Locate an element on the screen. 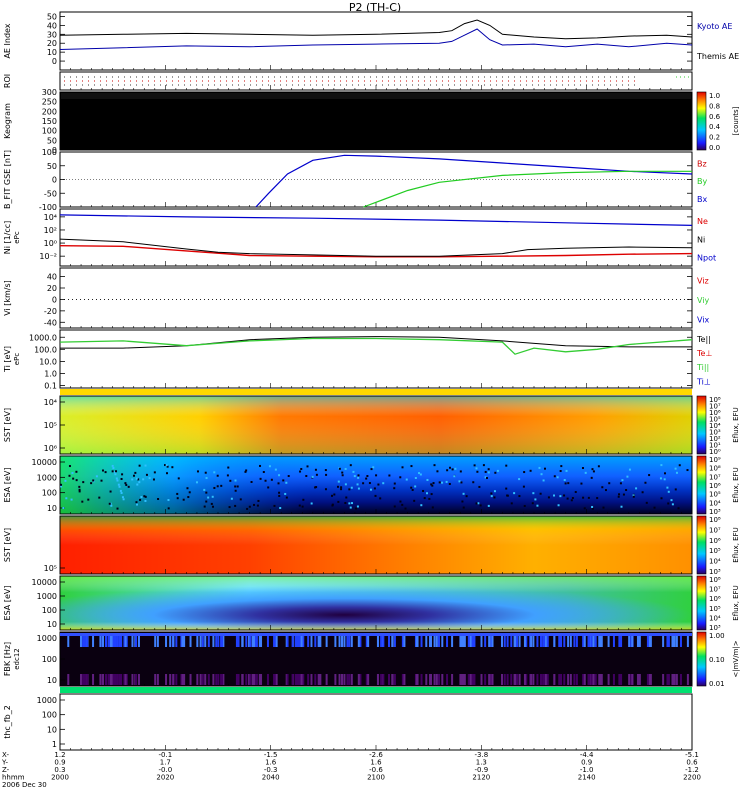 This screenshot has height=804, width=750. ae-ytick-label: 20 is located at coordinates (52, 43).